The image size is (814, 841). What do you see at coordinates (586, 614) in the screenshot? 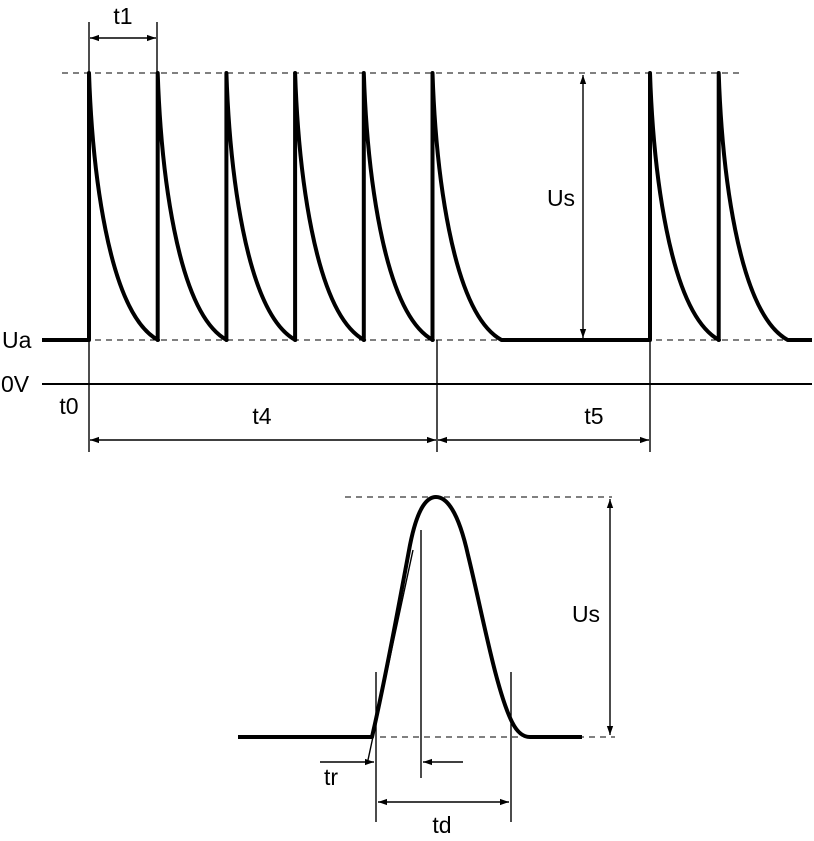
I see `us-label-bottom: Us` at bounding box center [586, 614].